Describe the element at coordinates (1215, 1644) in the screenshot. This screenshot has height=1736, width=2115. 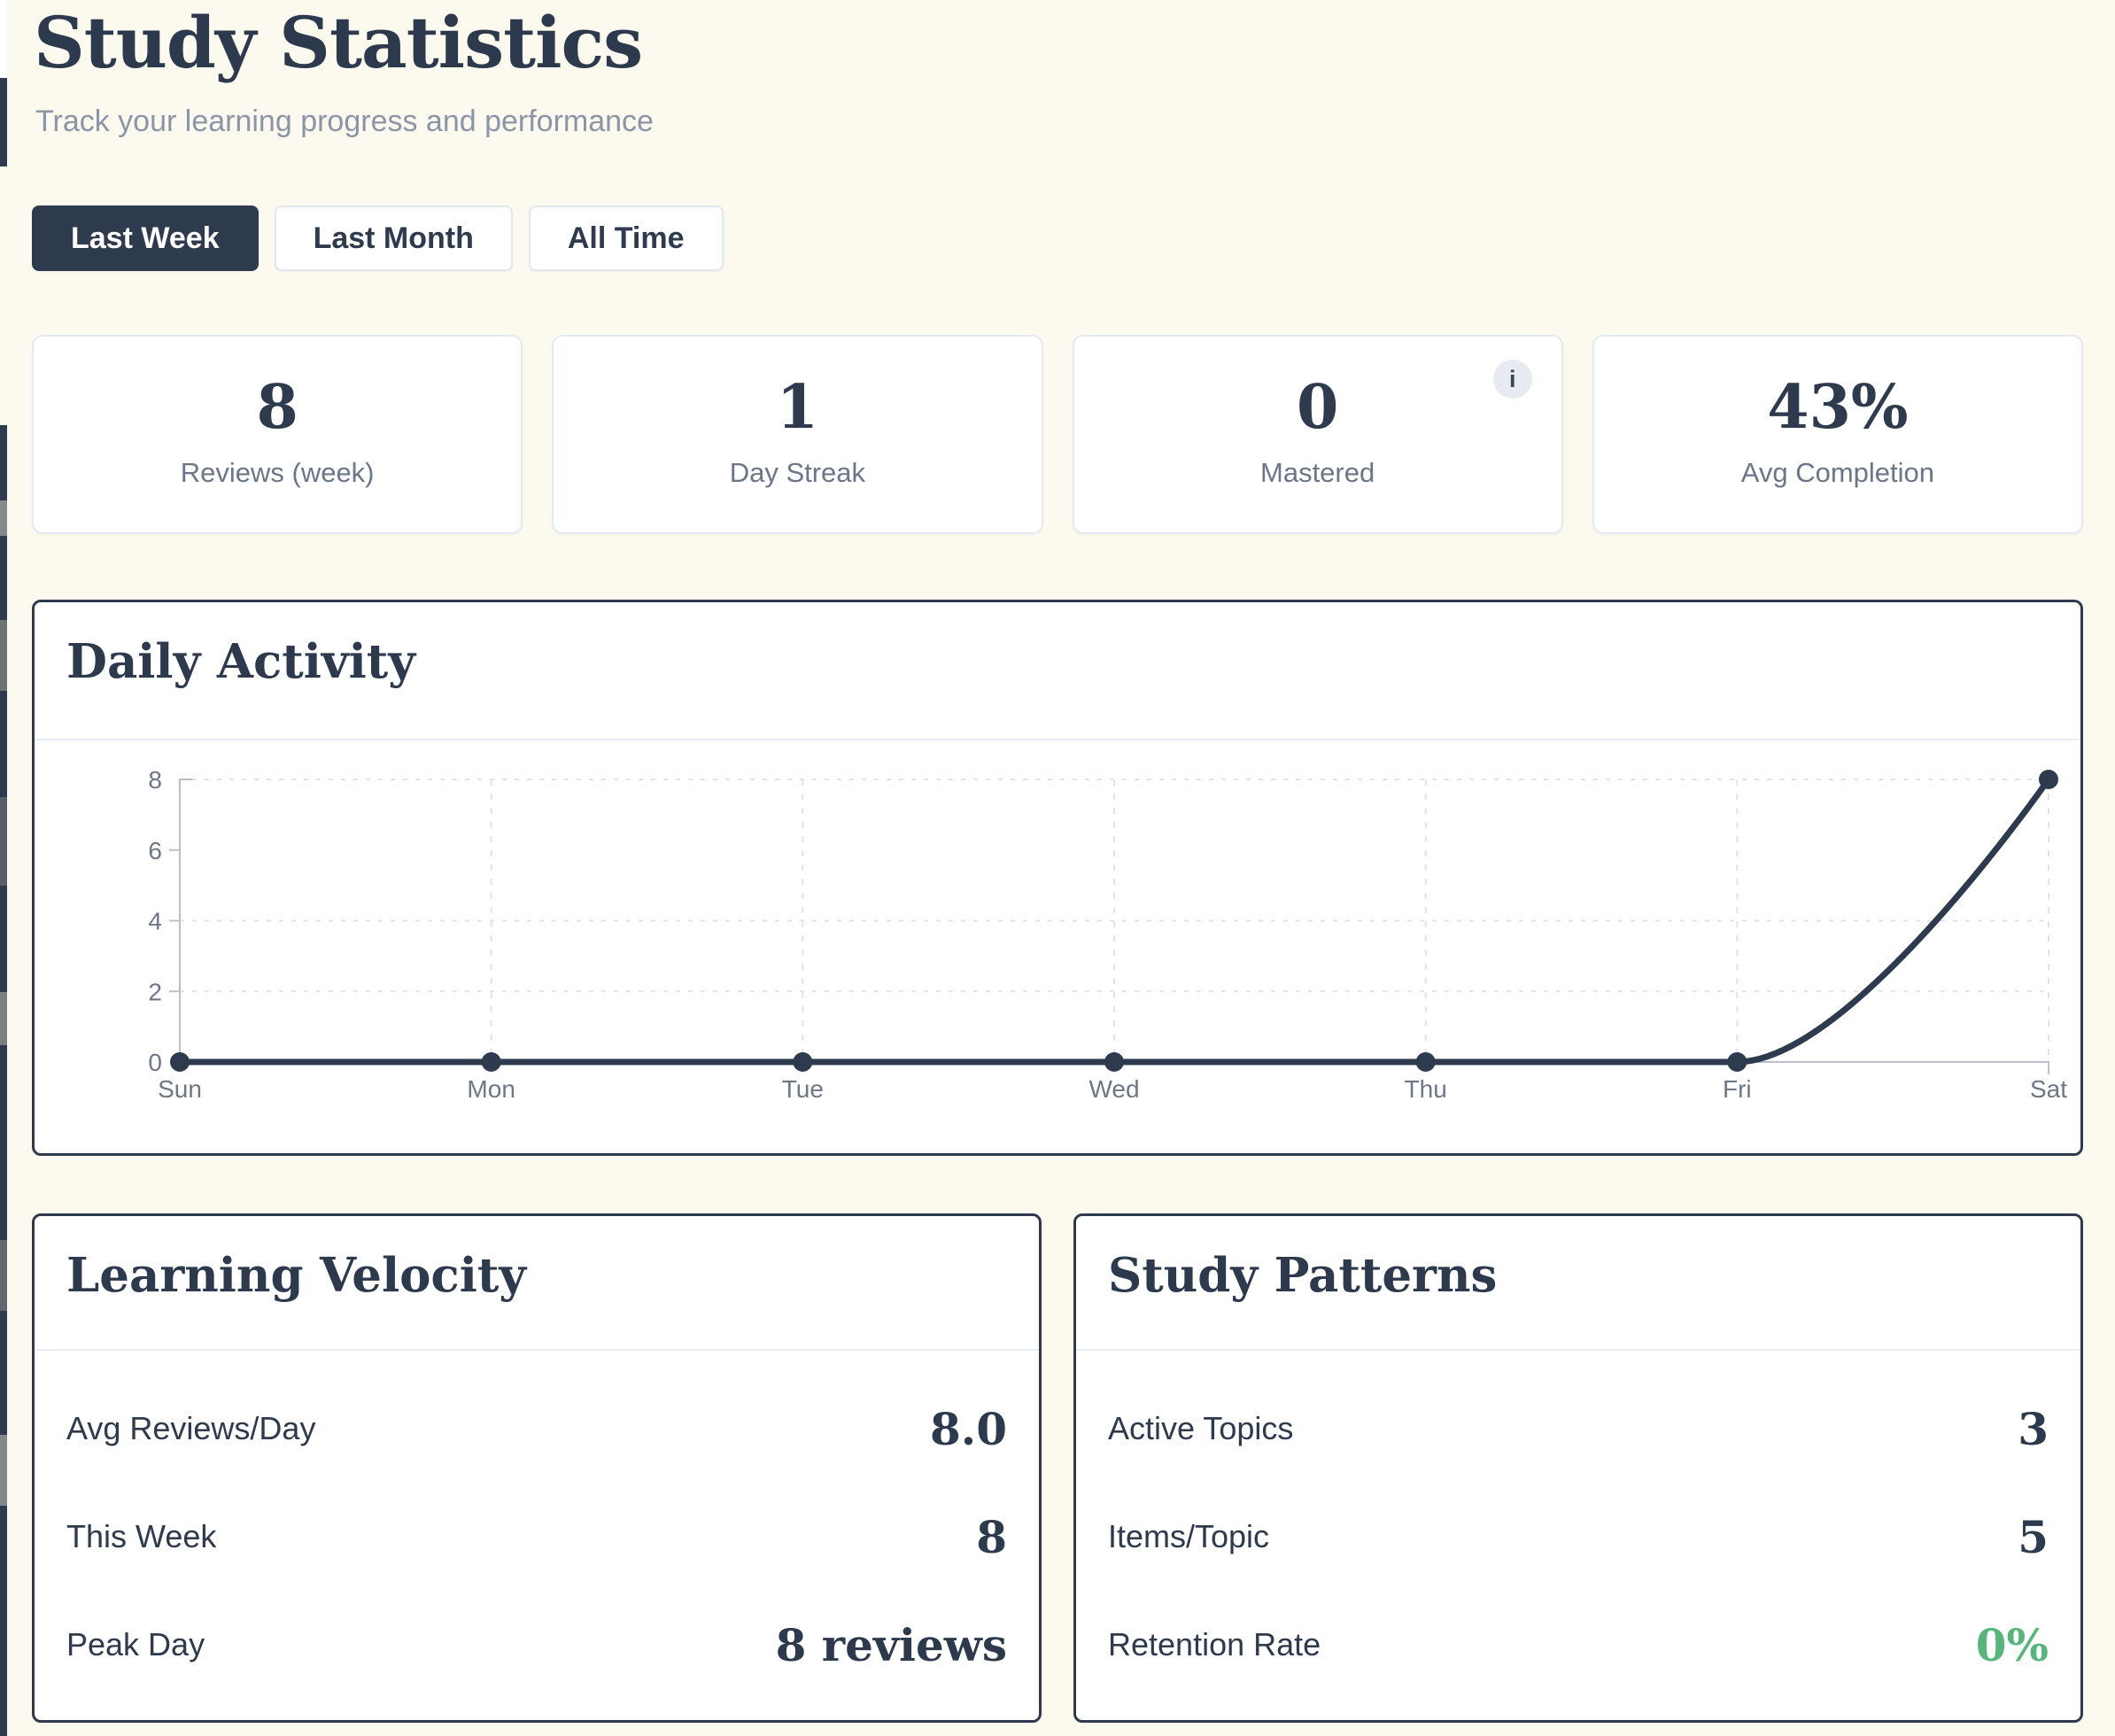
I see `metric-label: Retention Rate` at that location.